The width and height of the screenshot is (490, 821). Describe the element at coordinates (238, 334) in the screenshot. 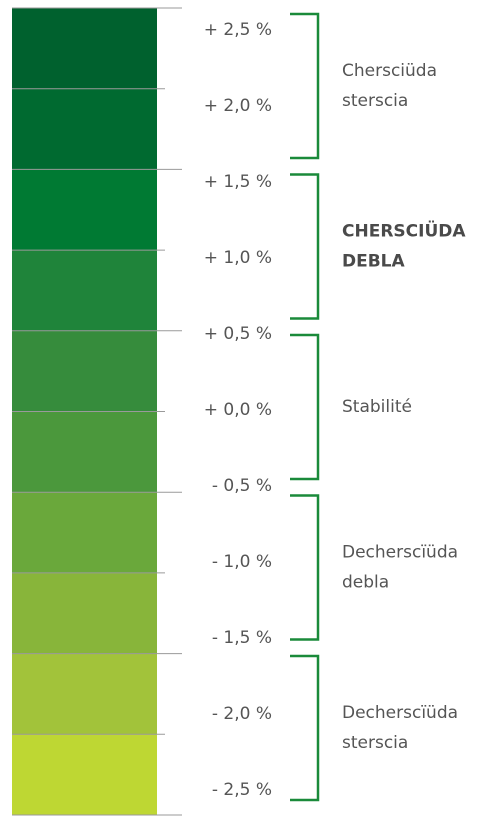

I see `level-label: + 0,5 %` at that location.